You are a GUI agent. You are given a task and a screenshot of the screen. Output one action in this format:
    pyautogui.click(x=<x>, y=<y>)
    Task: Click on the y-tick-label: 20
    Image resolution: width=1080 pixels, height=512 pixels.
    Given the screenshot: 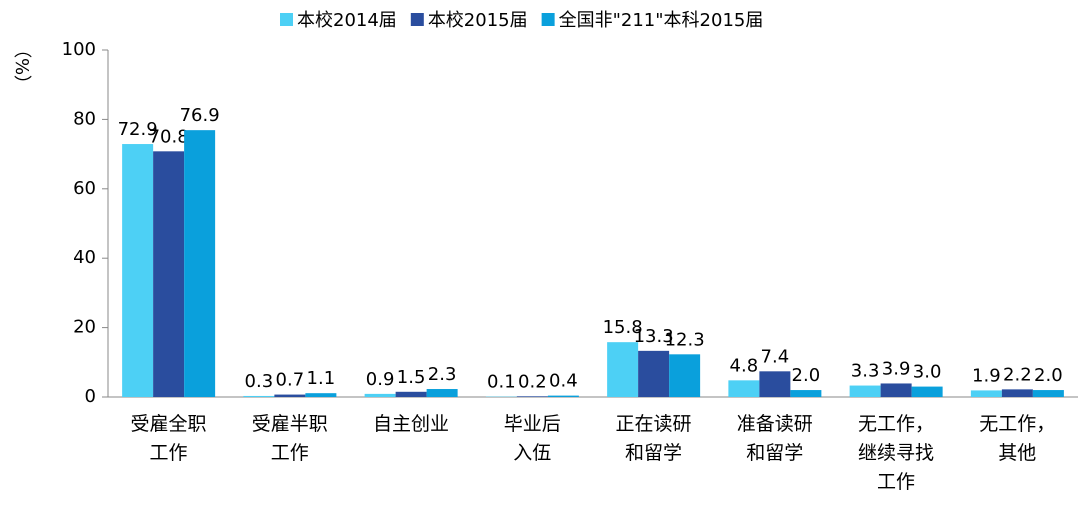 What is the action you would take?
    pyautogui.click(x=84, y=327)
    